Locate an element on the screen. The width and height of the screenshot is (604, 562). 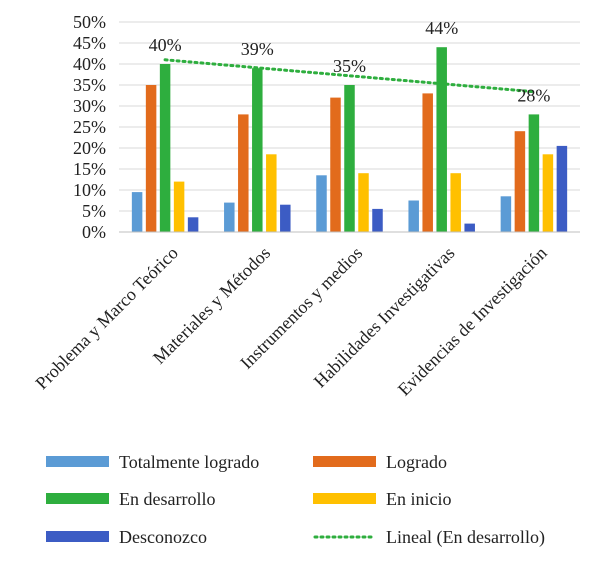
trendline-group is located at coordinates (349, 76).